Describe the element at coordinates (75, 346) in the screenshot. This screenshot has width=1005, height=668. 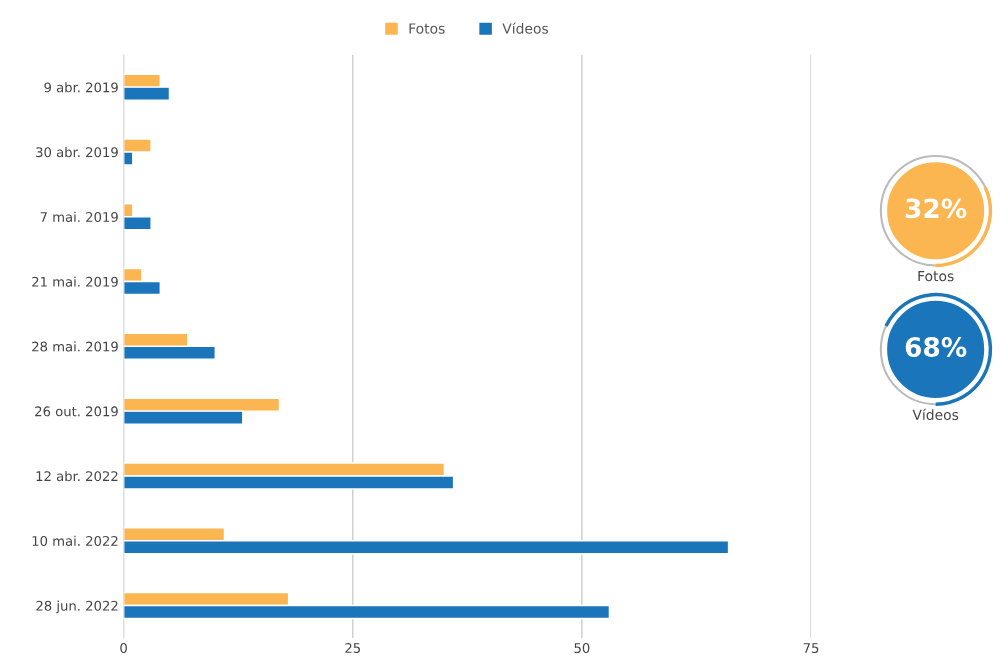
I see `y-tick-label: 28 mai. 2019` at that location.